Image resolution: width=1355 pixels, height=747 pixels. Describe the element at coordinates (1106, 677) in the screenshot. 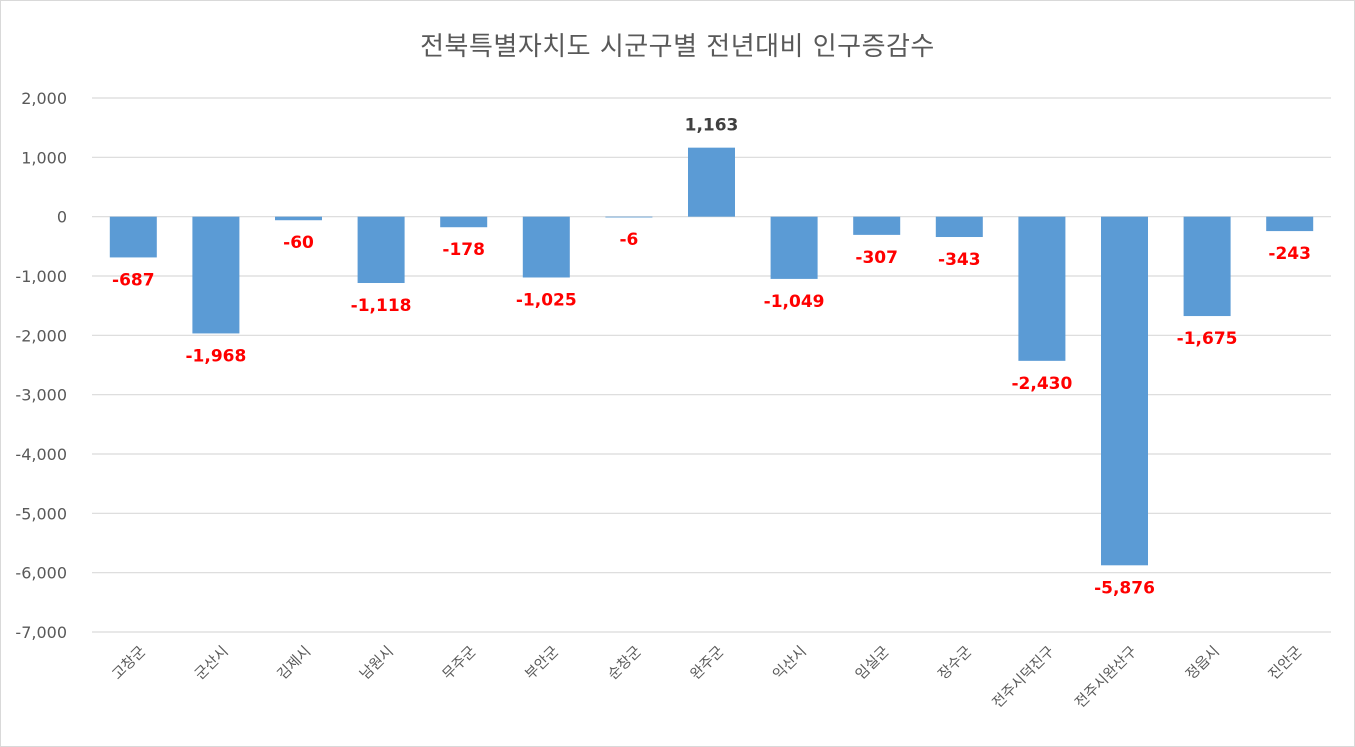

I see `x-tick-label: 전주시완산구` at that location.